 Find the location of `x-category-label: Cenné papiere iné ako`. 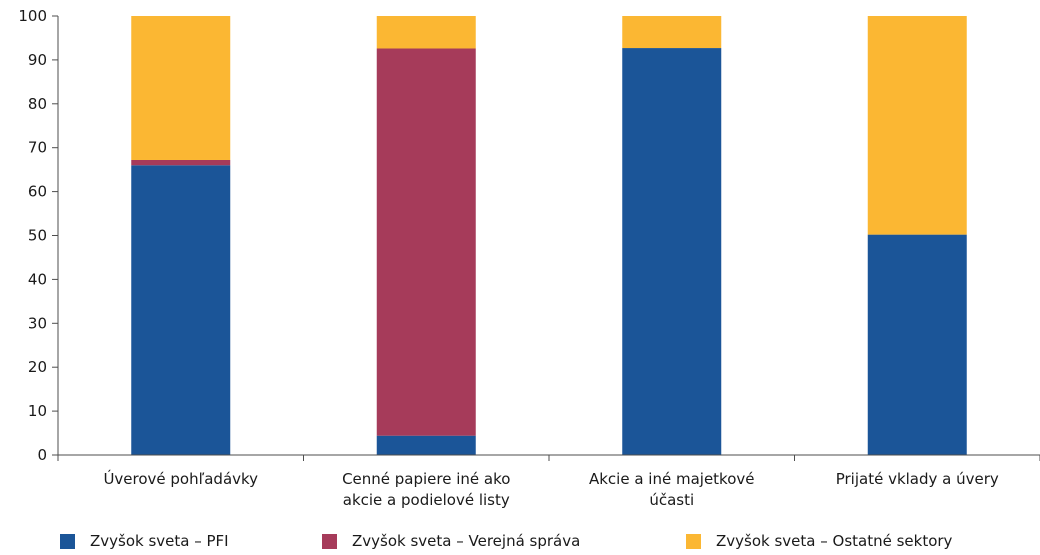

x-category-label: Cenné papiere iné ako is located at coordinates (426, 479).